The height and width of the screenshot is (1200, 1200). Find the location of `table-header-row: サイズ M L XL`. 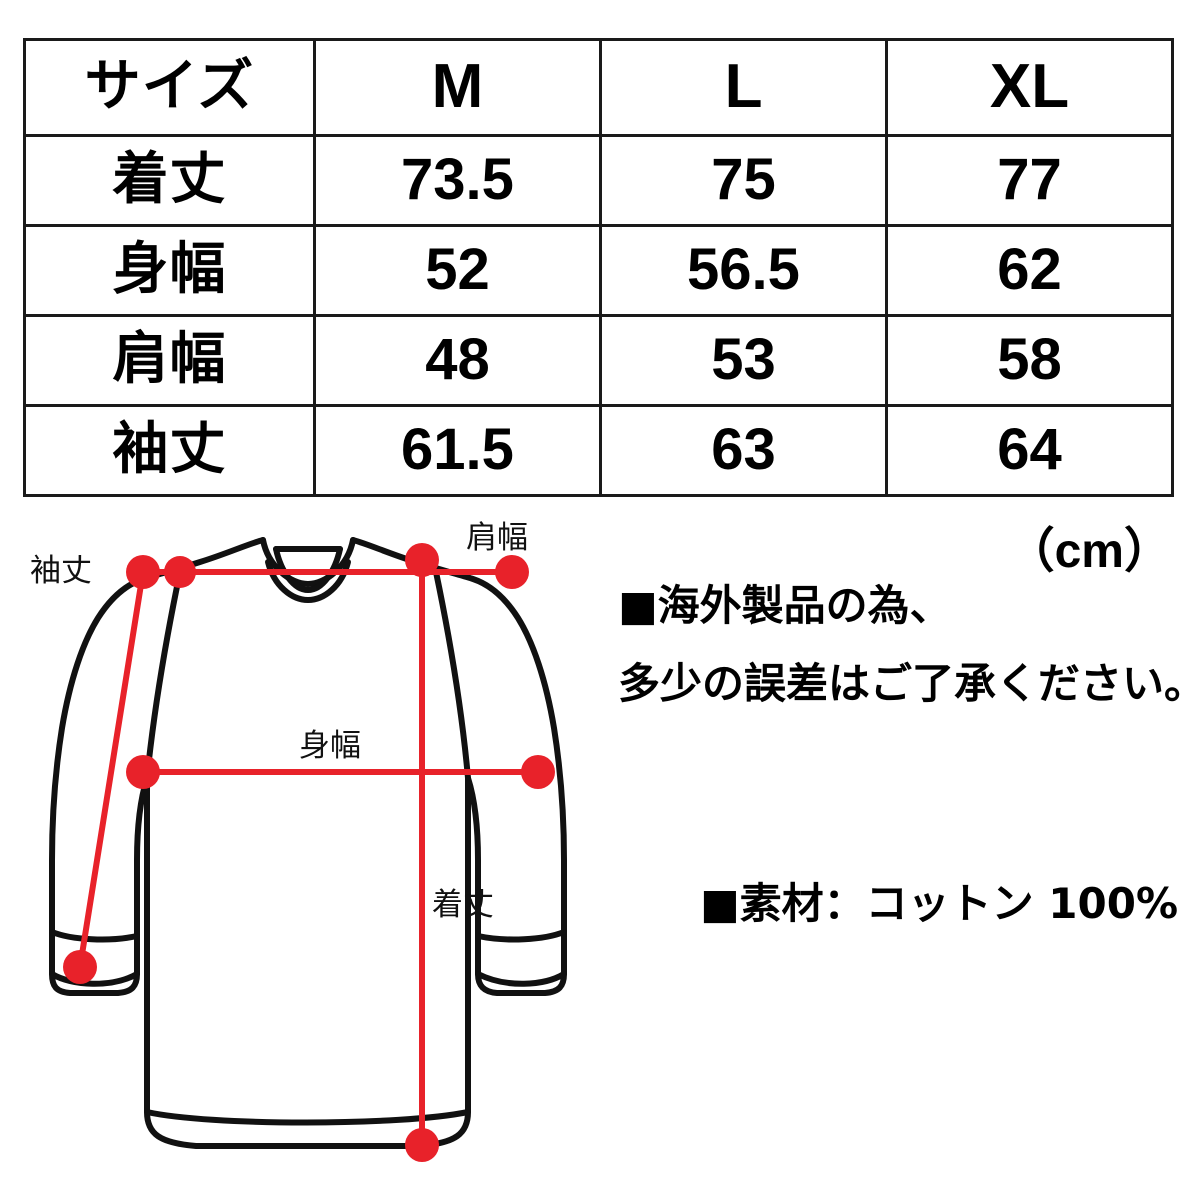

table-header-row: サイズ M L XL is located at coordinates (598, 87).